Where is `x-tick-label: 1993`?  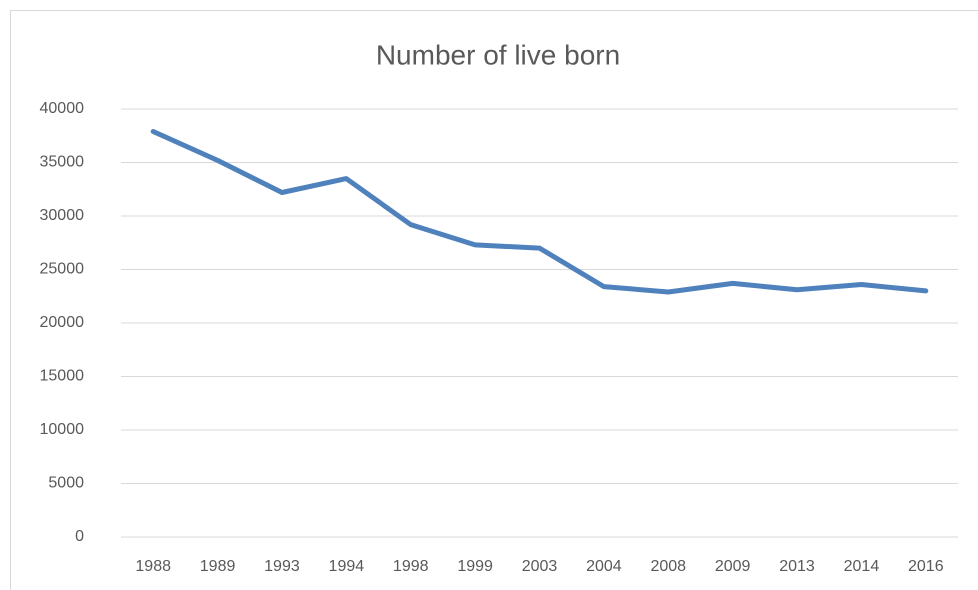 x-tick-label: 1993 is located at coordinates (282, 566).